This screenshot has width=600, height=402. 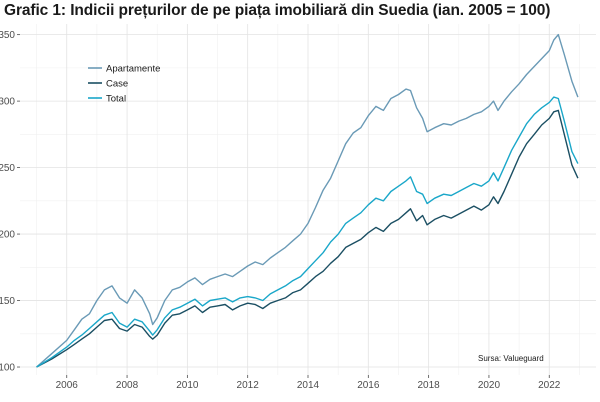 What do you see at coordinates (7, 368) in the screenshot?
I see `y-tick-label: 100` at bounding box center [7, 368].